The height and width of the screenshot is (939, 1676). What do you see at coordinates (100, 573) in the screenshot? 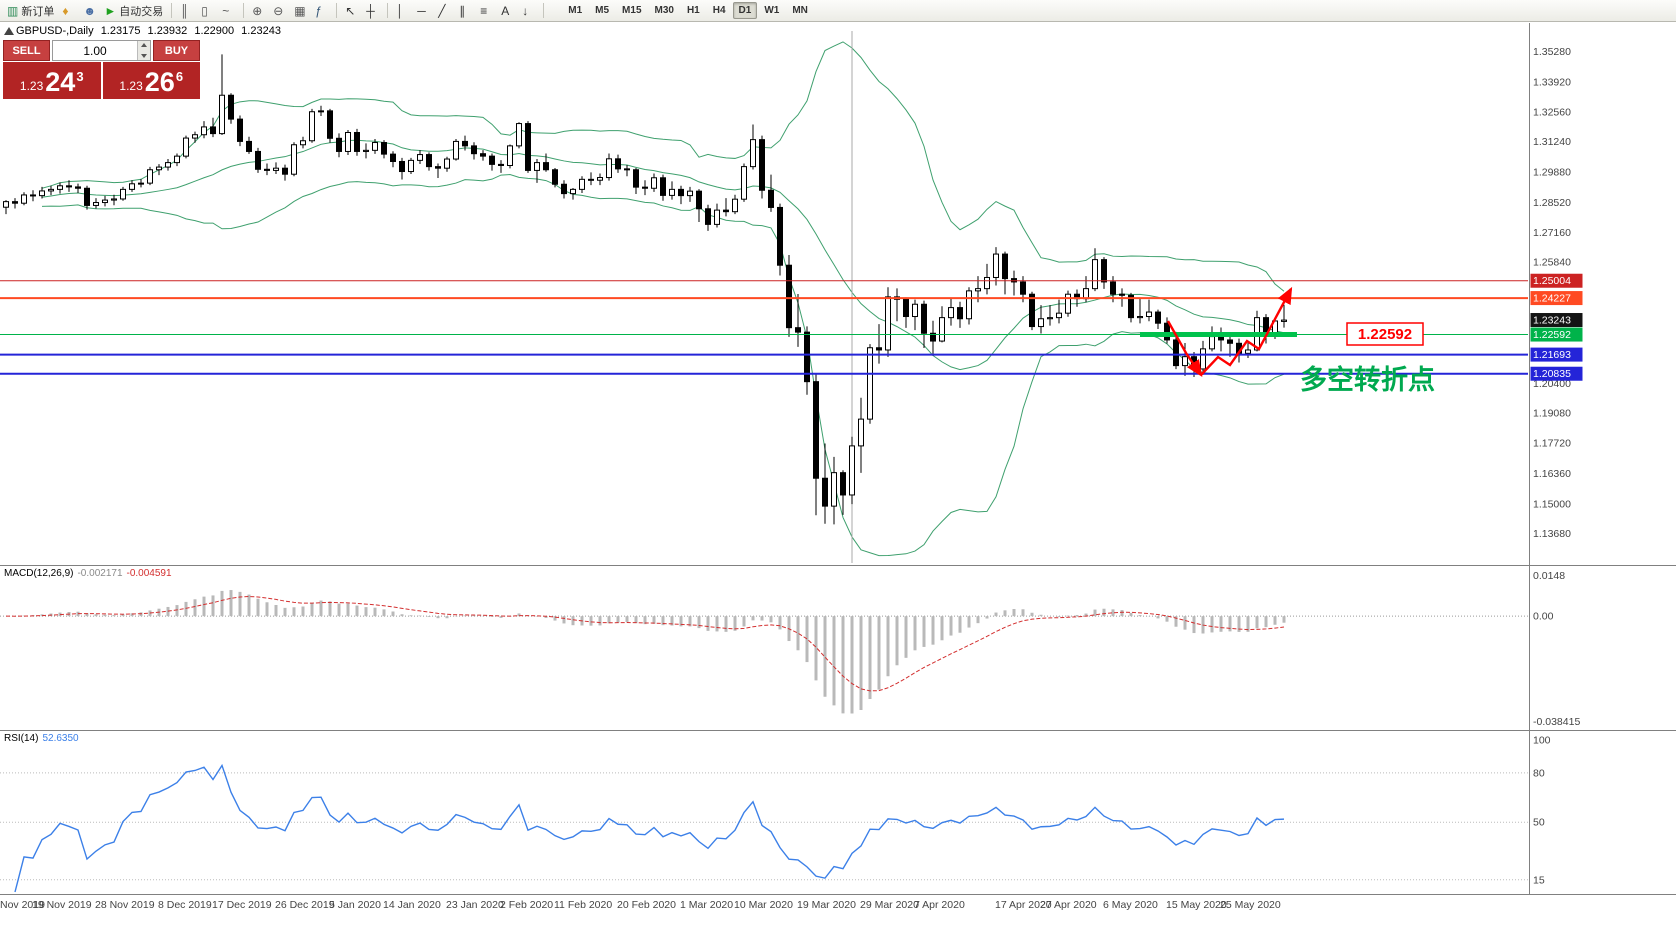
I see `macd-main-value: -0.002171` at bounding box center [100, 573].